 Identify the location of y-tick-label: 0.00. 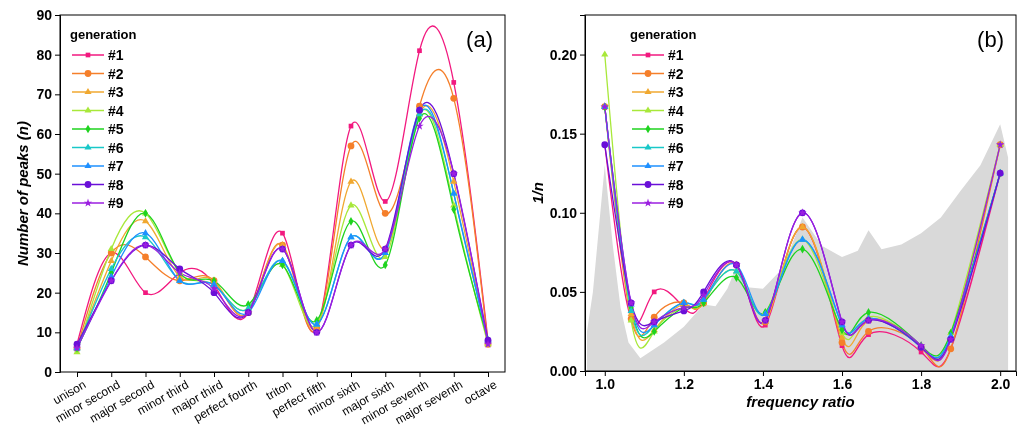
(563, 370).